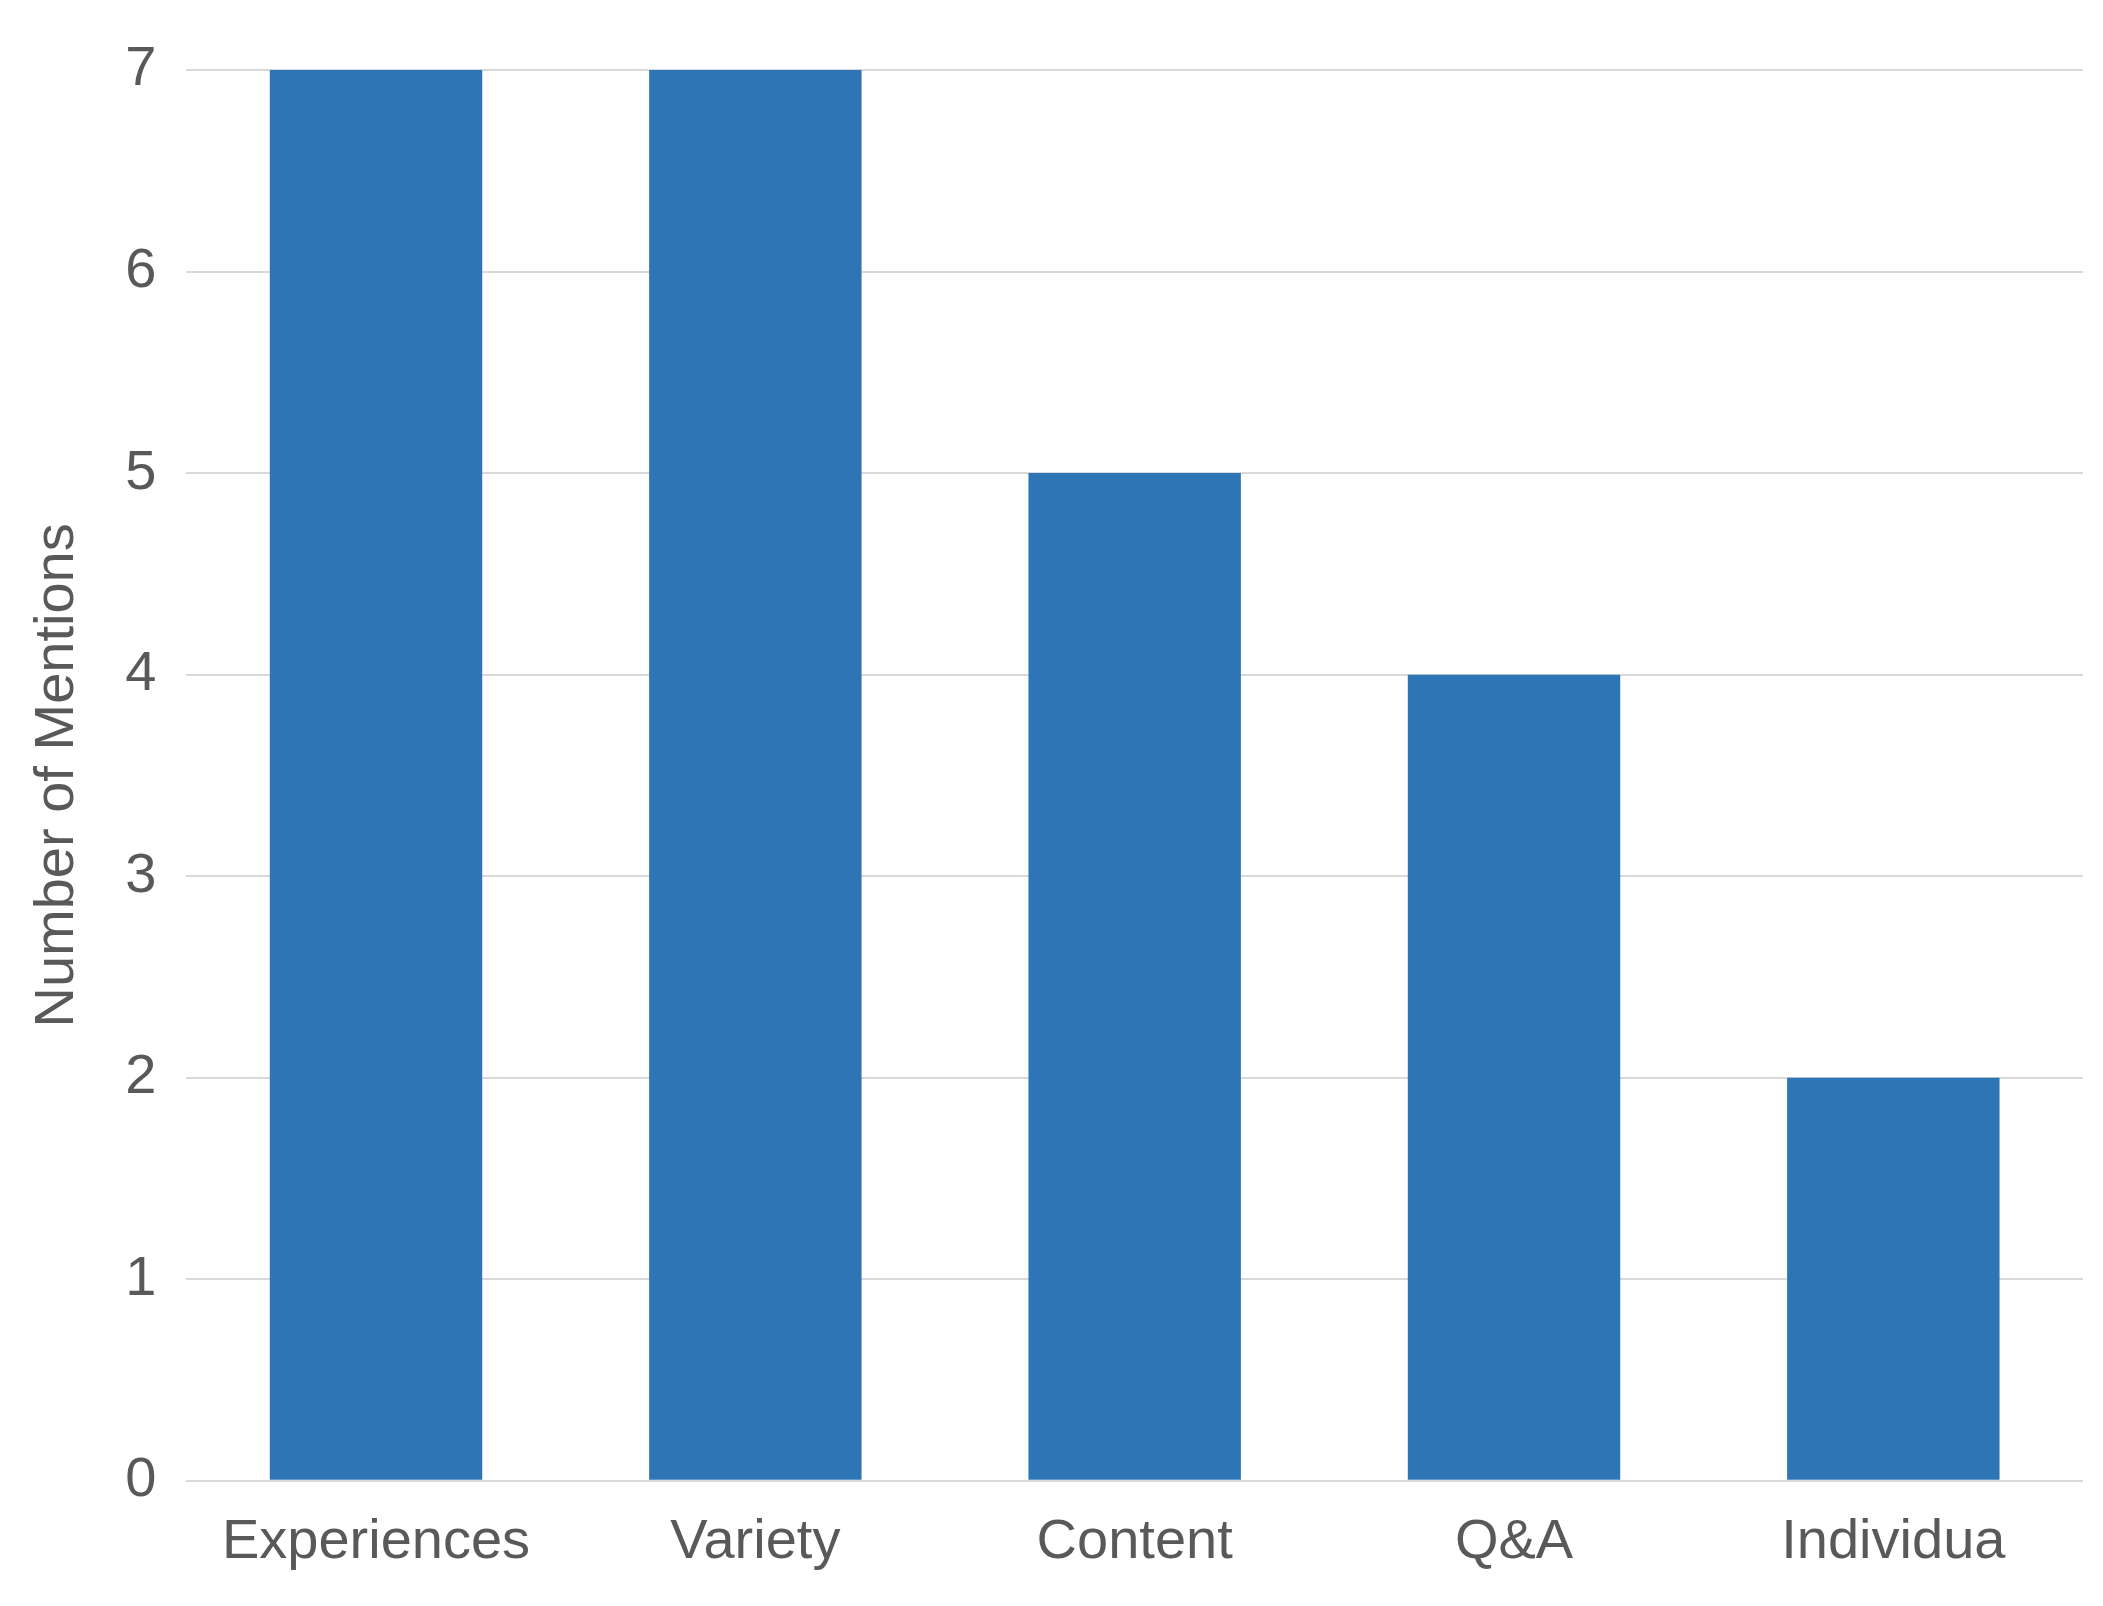 This screenshot has height=1606, width=2103. I want to click on x-tick-label: Q&A, so click(1514, 1538).